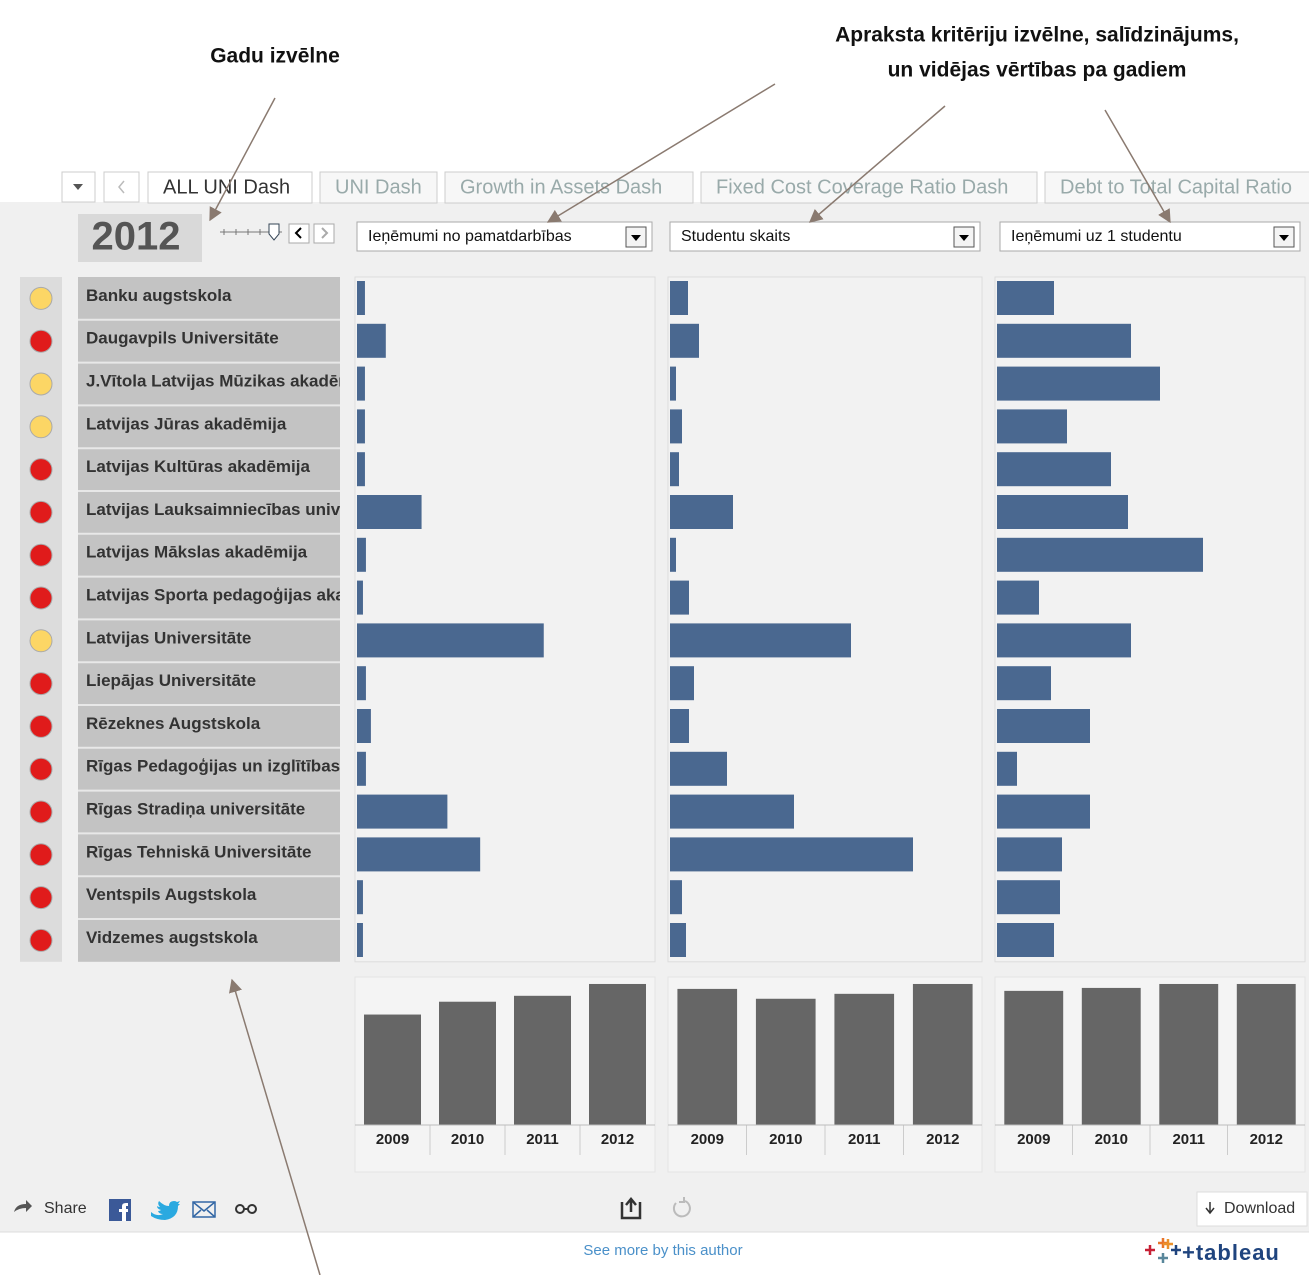  What do you see at coordinates (1259, 1208) in the screenshot?
I see `download-label: Download` at bounding box center [1259, 1208].